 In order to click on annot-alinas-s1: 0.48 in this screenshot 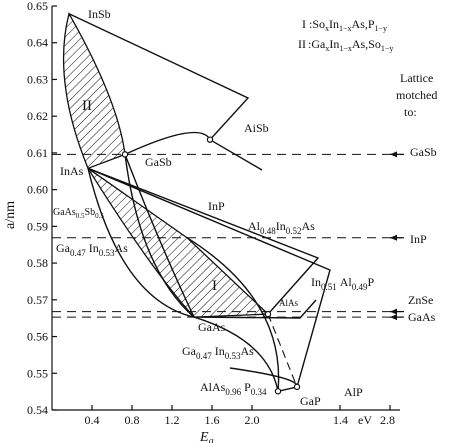, I will do `click(268, 231)`.